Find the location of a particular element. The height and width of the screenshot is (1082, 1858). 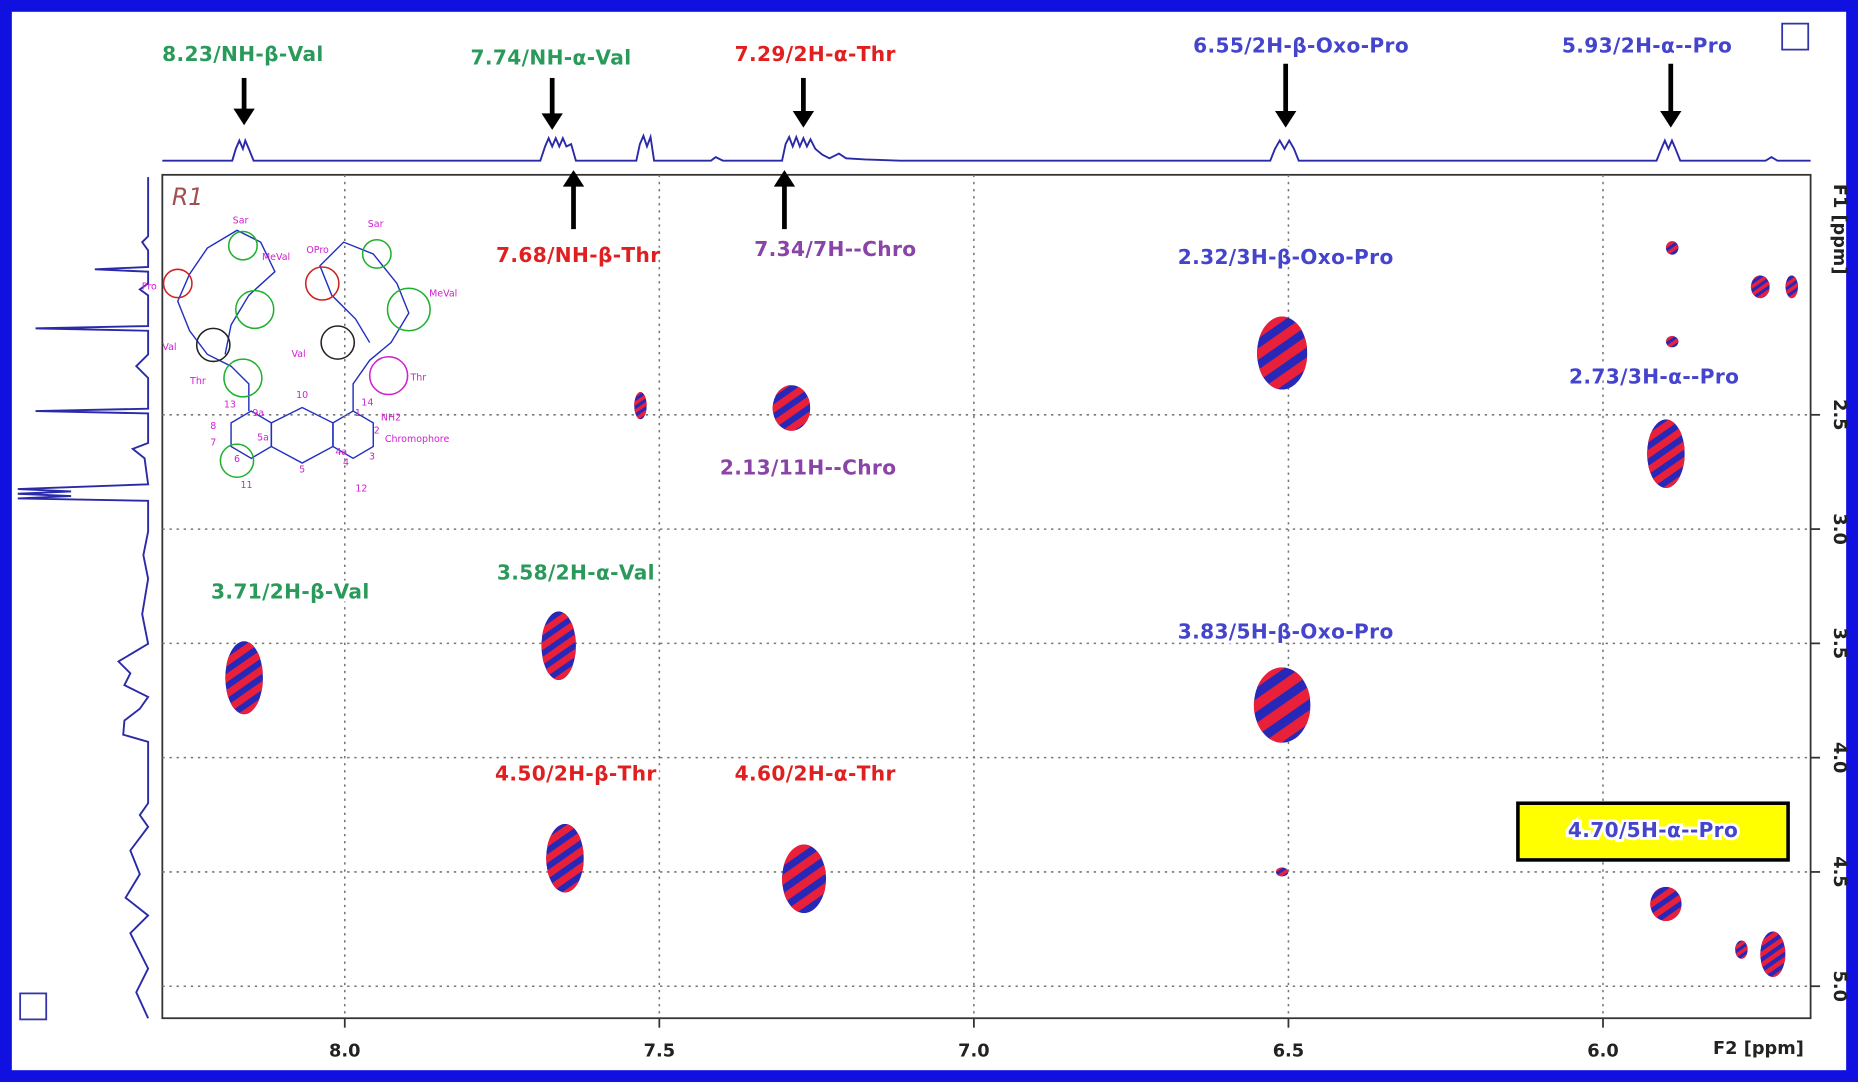

annotation: 4.60/2H-α-Thr is located at coordinates (815, 773).